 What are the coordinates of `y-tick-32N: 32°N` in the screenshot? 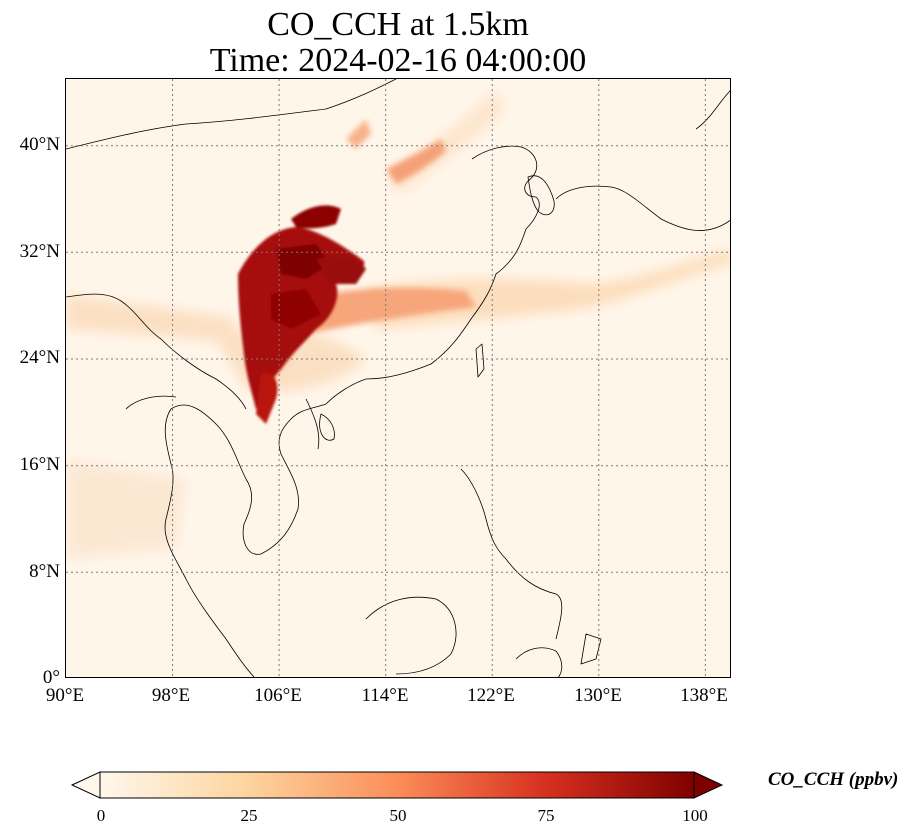 It's located at (39, 251).